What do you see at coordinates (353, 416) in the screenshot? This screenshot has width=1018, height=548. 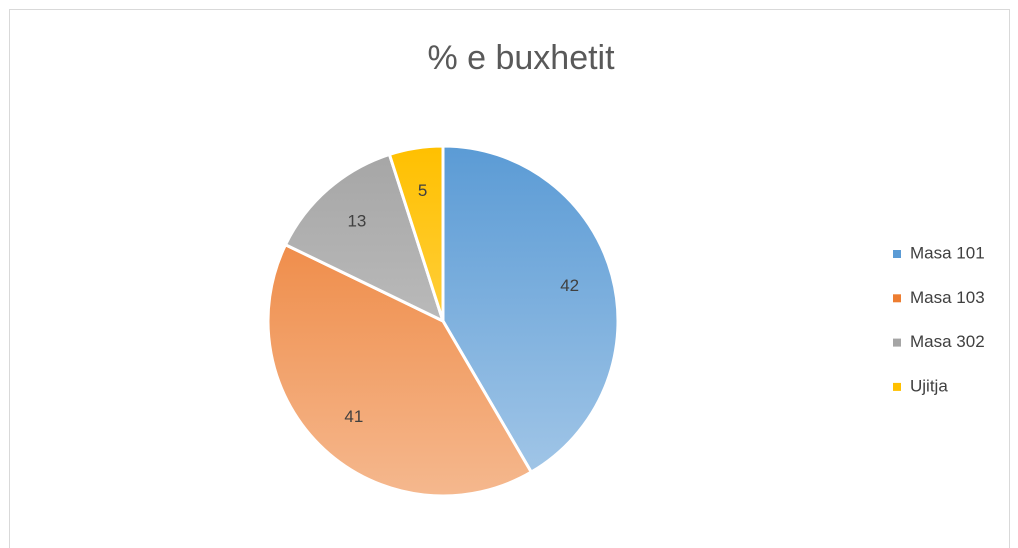 I see `data-label: 41` at bounding box center [353, 416].